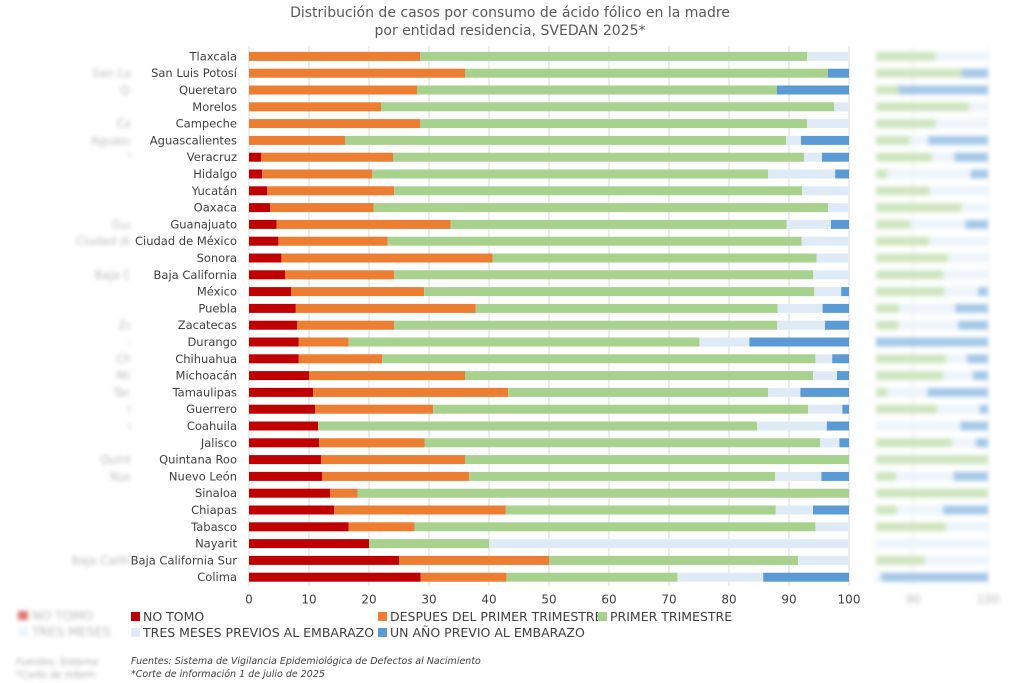 Image resolution: width=1024 pixels, height=683 pixels. What do you see at coordinates (204, 392) in the screenshot?
I see `category-label: Tamaulipas` at bounding box center [204, 392].